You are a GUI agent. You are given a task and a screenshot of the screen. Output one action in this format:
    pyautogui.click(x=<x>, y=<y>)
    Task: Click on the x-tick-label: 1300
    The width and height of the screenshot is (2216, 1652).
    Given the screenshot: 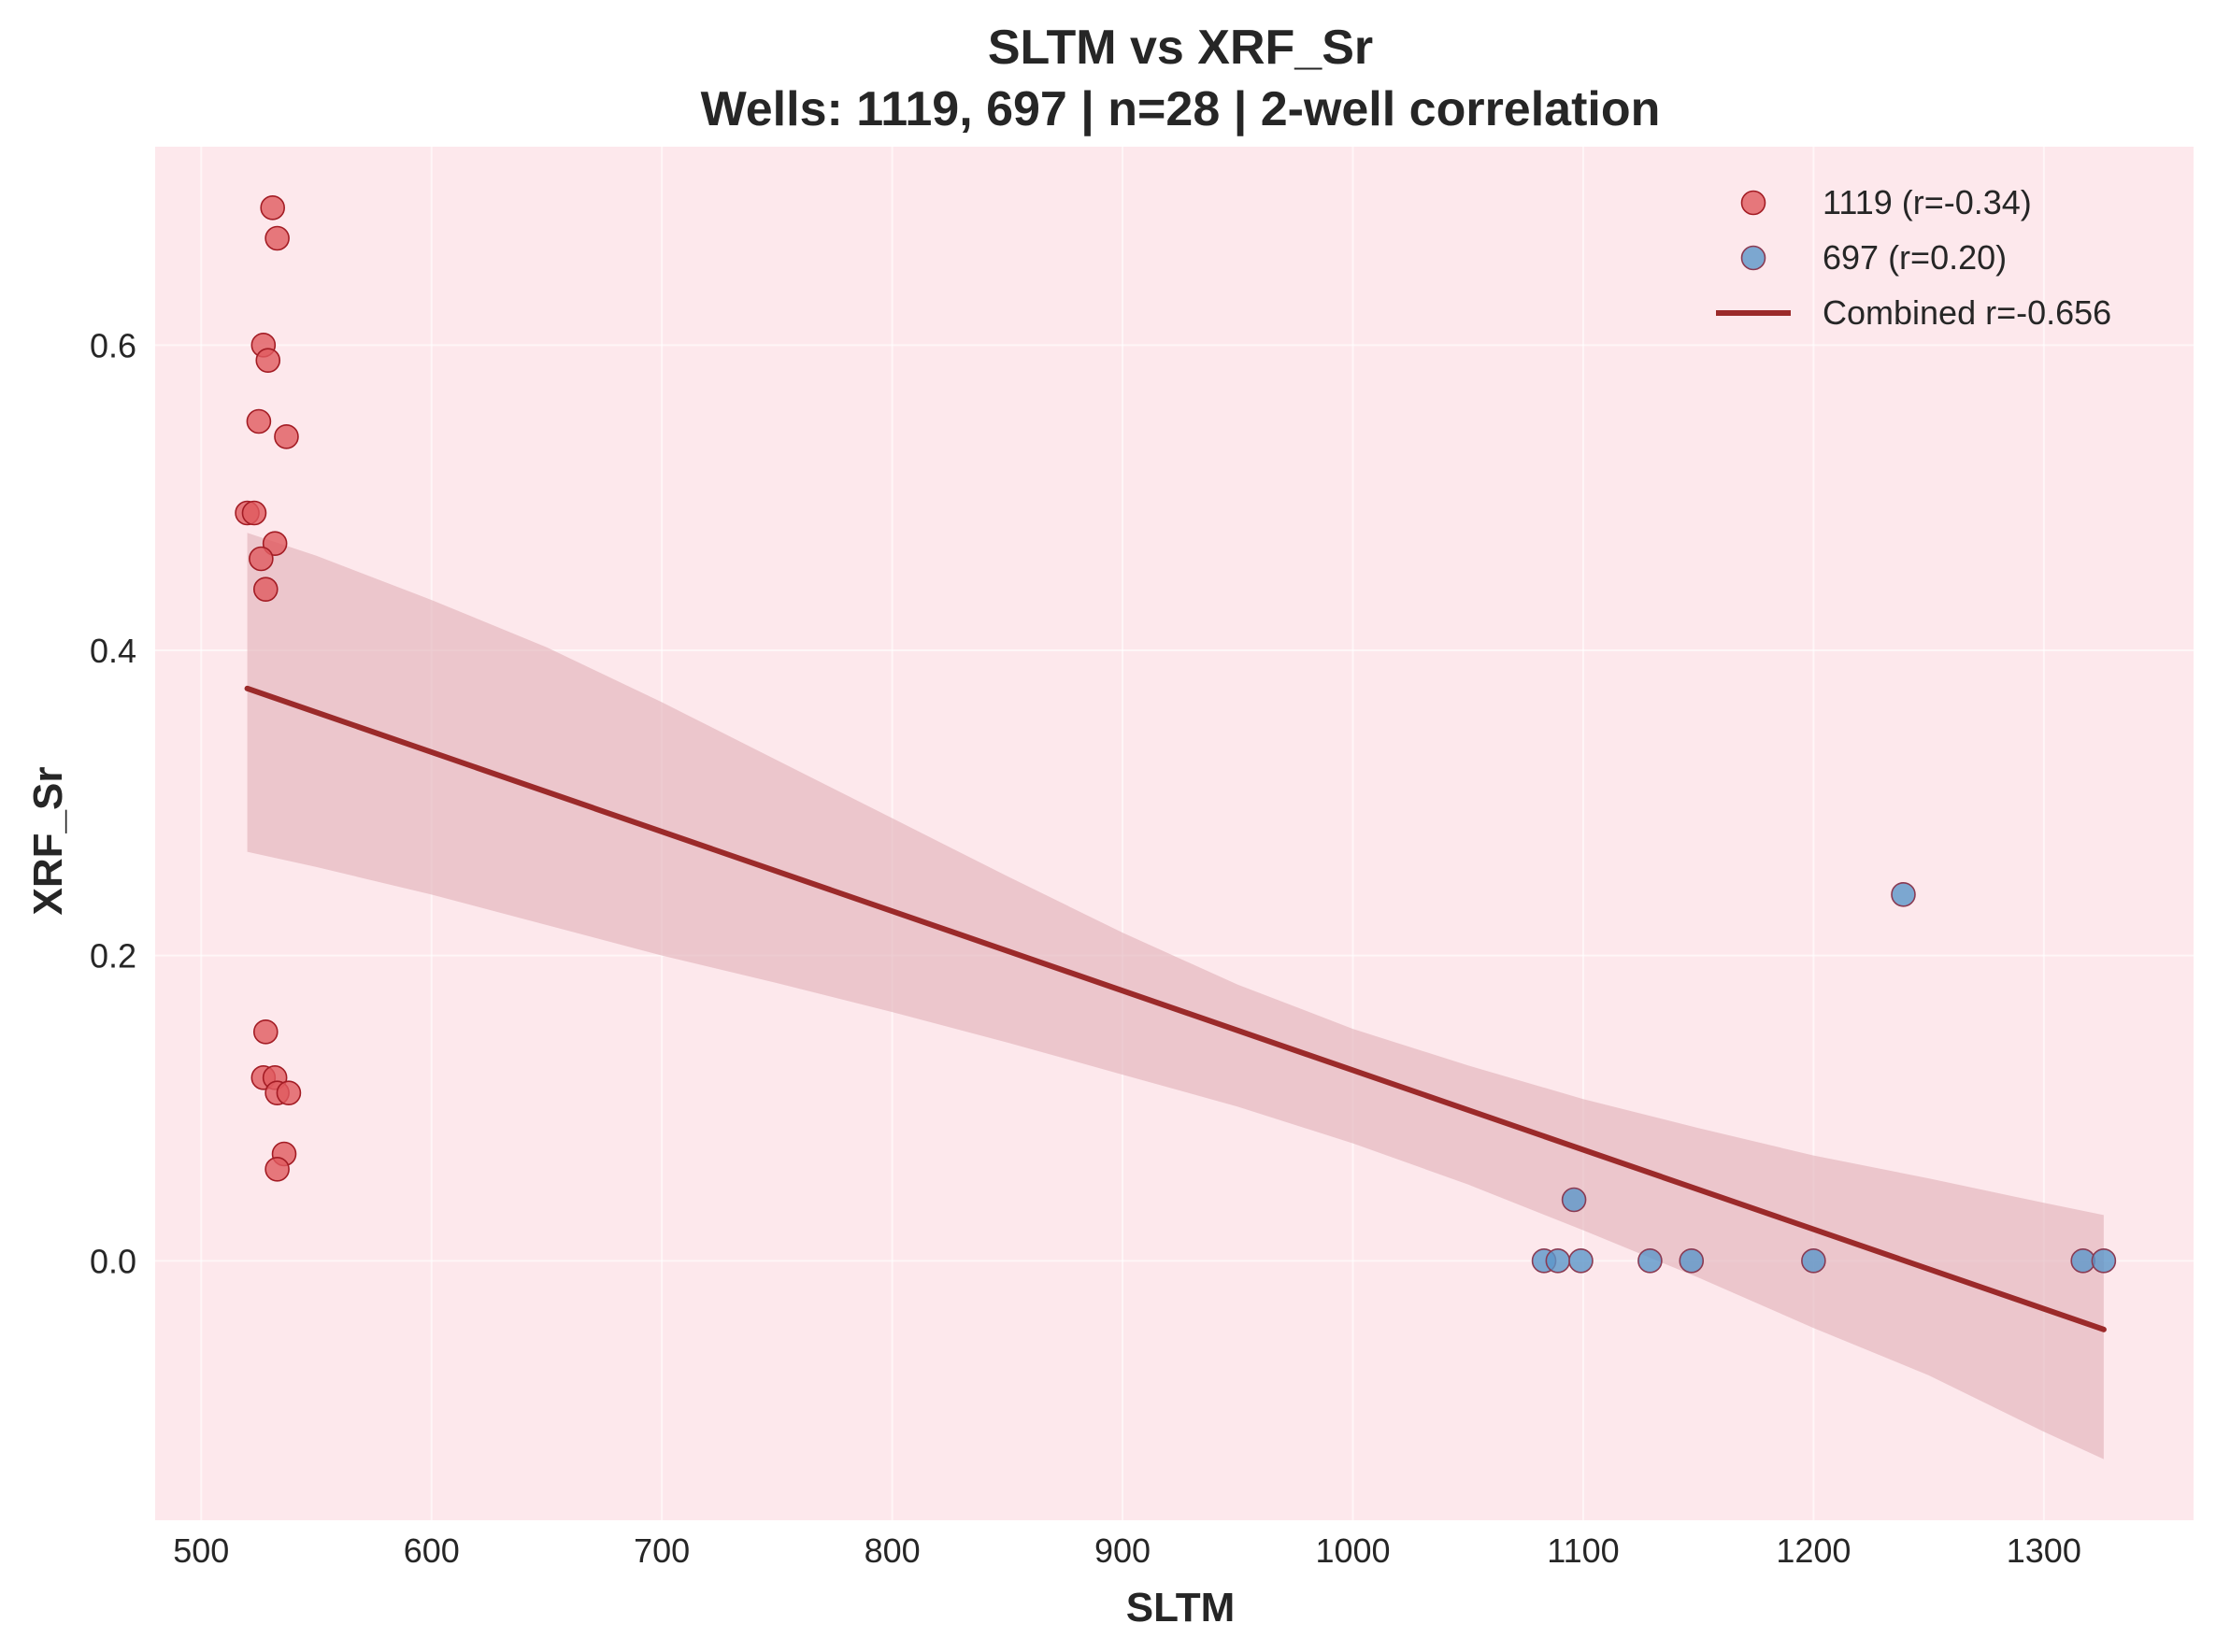 What is the action you would take?
    pyautogui.click(x=2044, y=1551)
    